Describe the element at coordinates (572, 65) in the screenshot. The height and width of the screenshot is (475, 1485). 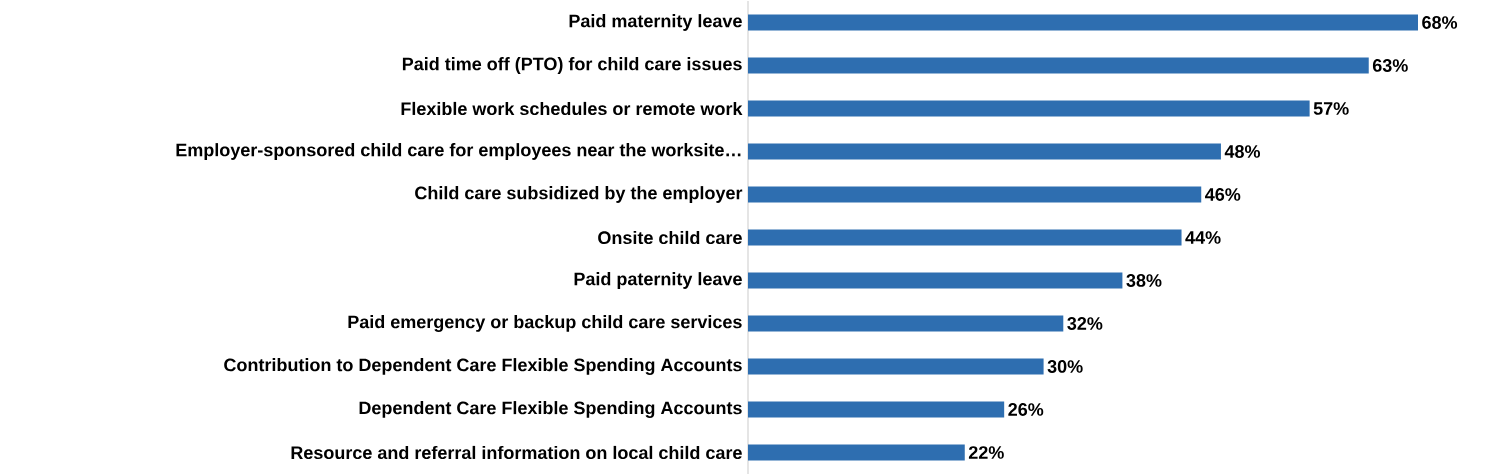
I see `y-tick-label: Paid time off (PTO) for child care issues` at that location.